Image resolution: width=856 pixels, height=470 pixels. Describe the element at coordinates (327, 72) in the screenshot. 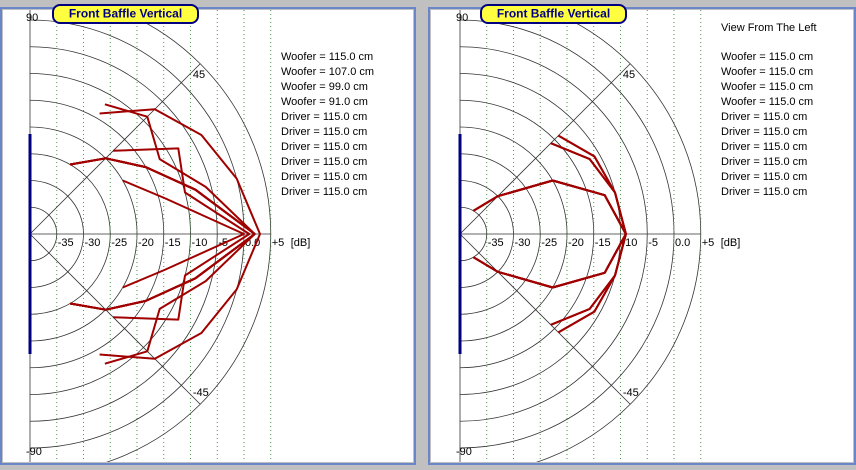

I see `legend-entry: Woofer = 107.0 cm` at that location.